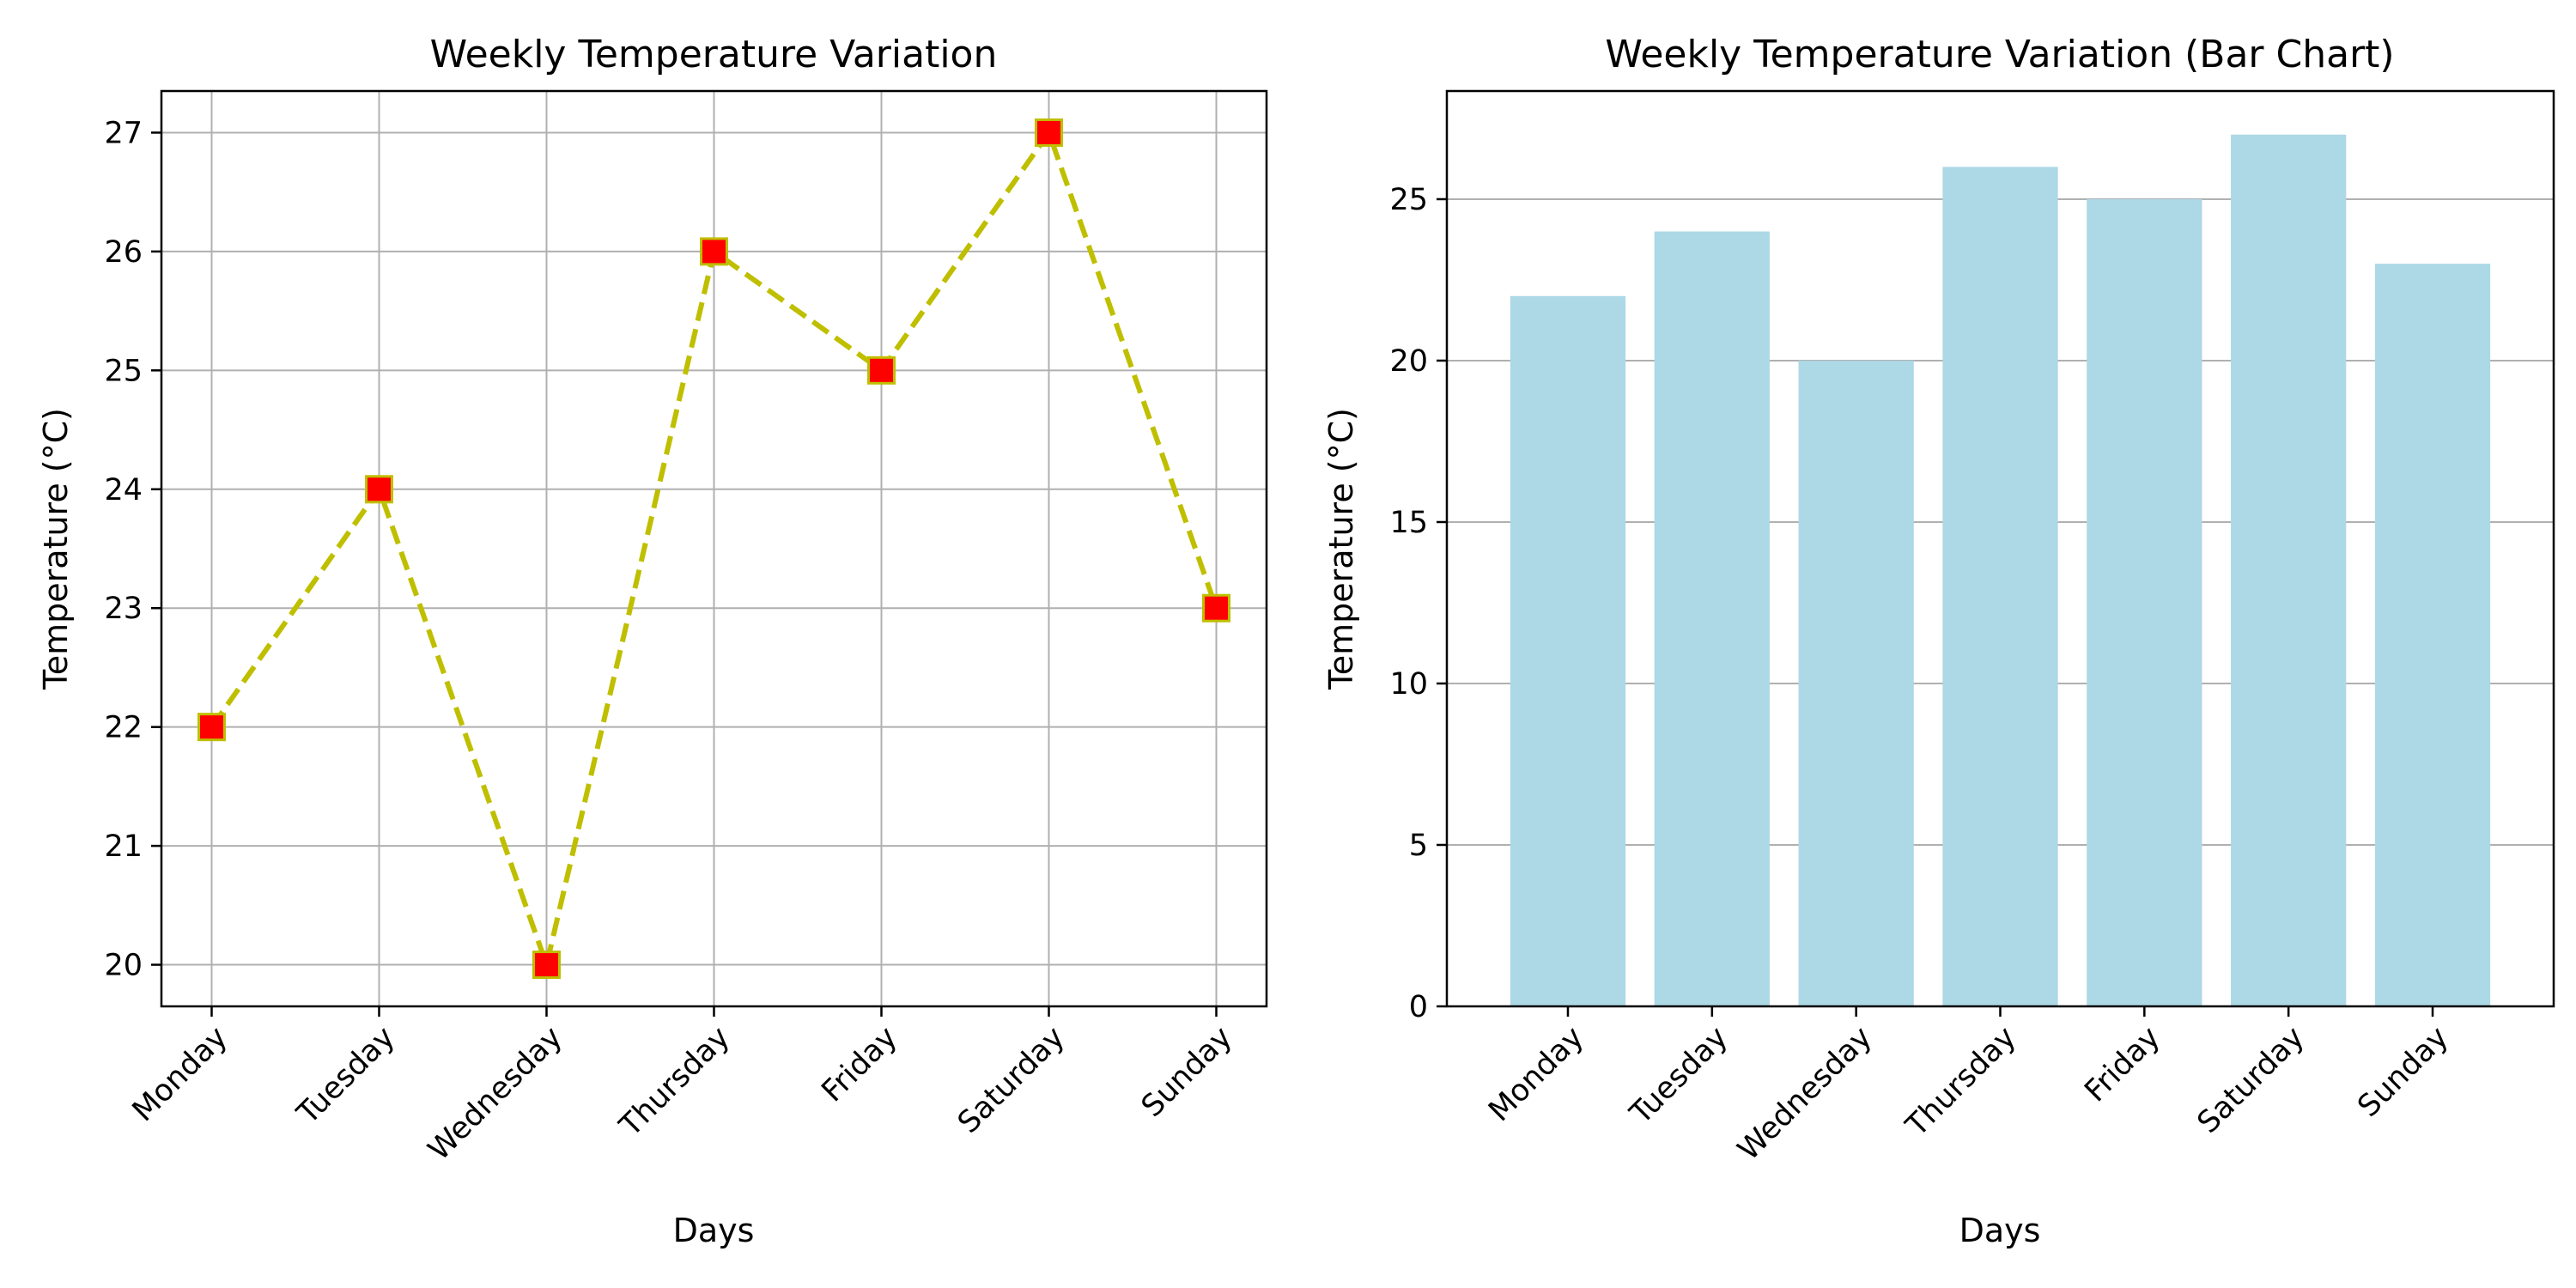 The width and height of the screenshot is (2576, 1288). I want to click on bar-chart-x-tick-label-wednesday: Wednesday, so click(1805, 1094).